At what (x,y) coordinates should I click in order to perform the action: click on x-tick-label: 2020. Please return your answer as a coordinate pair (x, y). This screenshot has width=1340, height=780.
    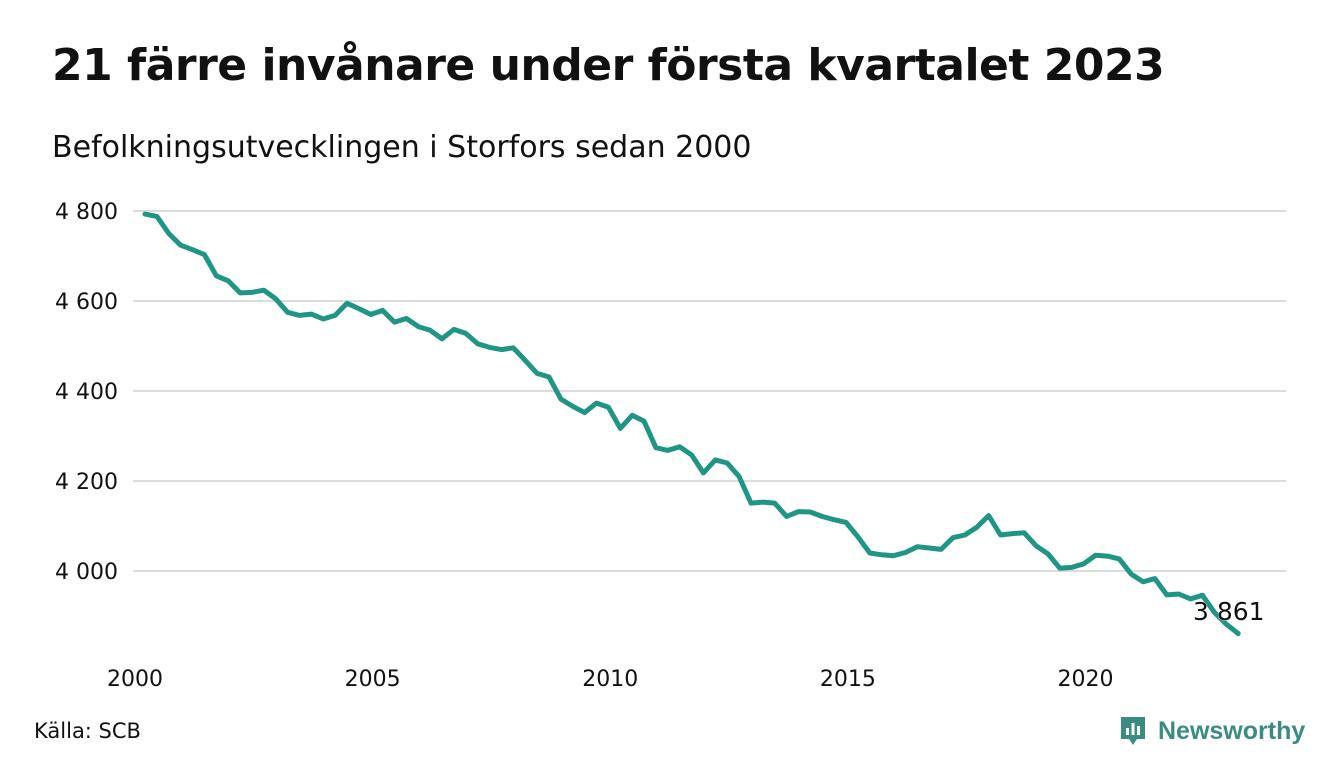
    Looking at the image, I should click on (1086, 679).